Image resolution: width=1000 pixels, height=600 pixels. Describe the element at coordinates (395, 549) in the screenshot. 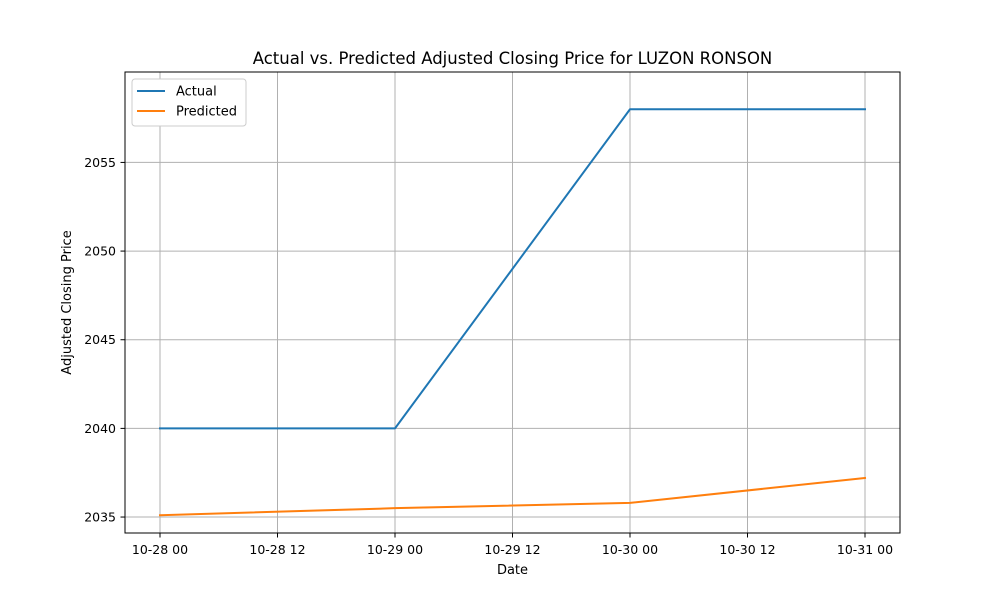

I see `x-tick-label: 10-29 00` at that location.